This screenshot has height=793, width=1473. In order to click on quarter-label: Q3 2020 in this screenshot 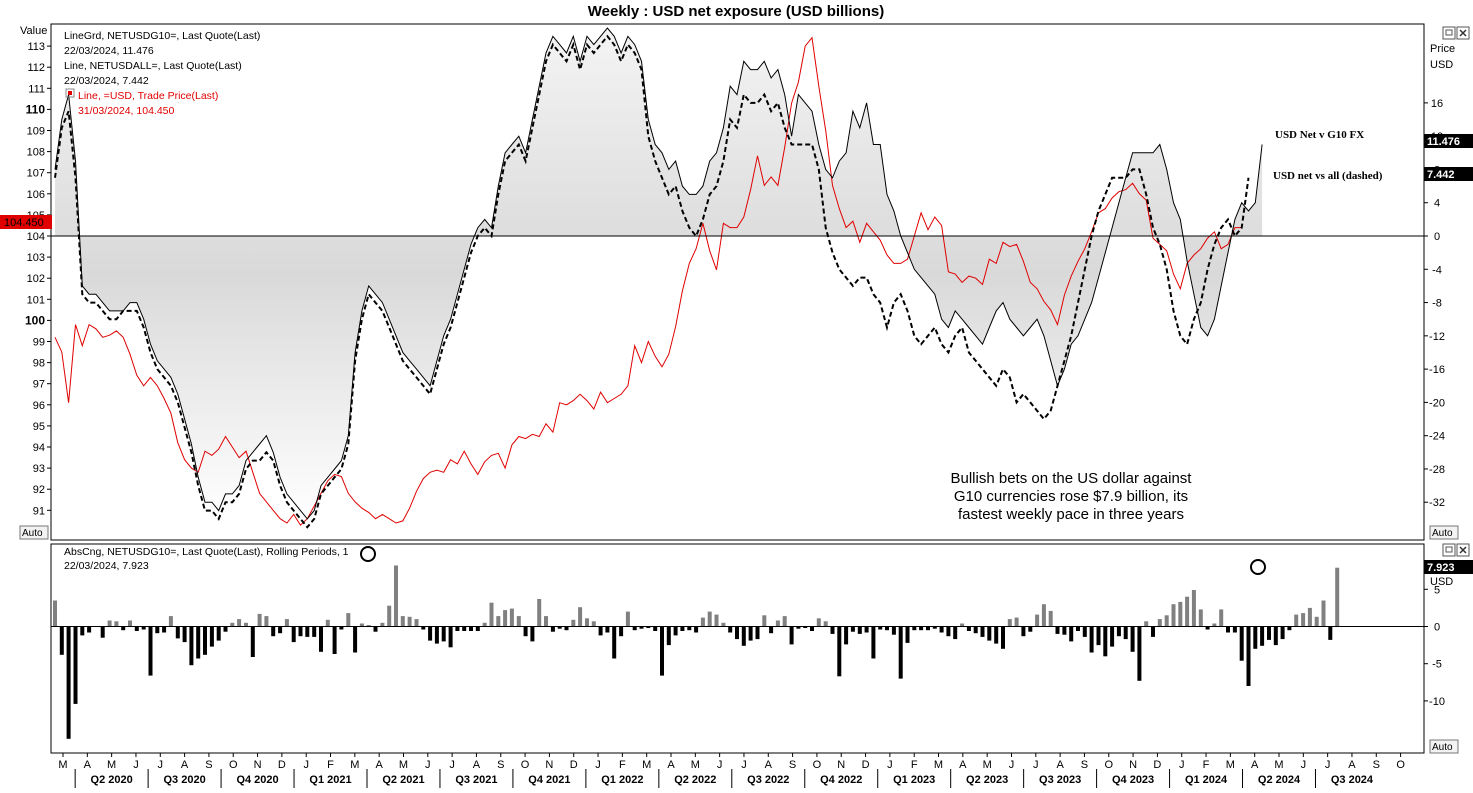, I will do `click(184, 780)`.